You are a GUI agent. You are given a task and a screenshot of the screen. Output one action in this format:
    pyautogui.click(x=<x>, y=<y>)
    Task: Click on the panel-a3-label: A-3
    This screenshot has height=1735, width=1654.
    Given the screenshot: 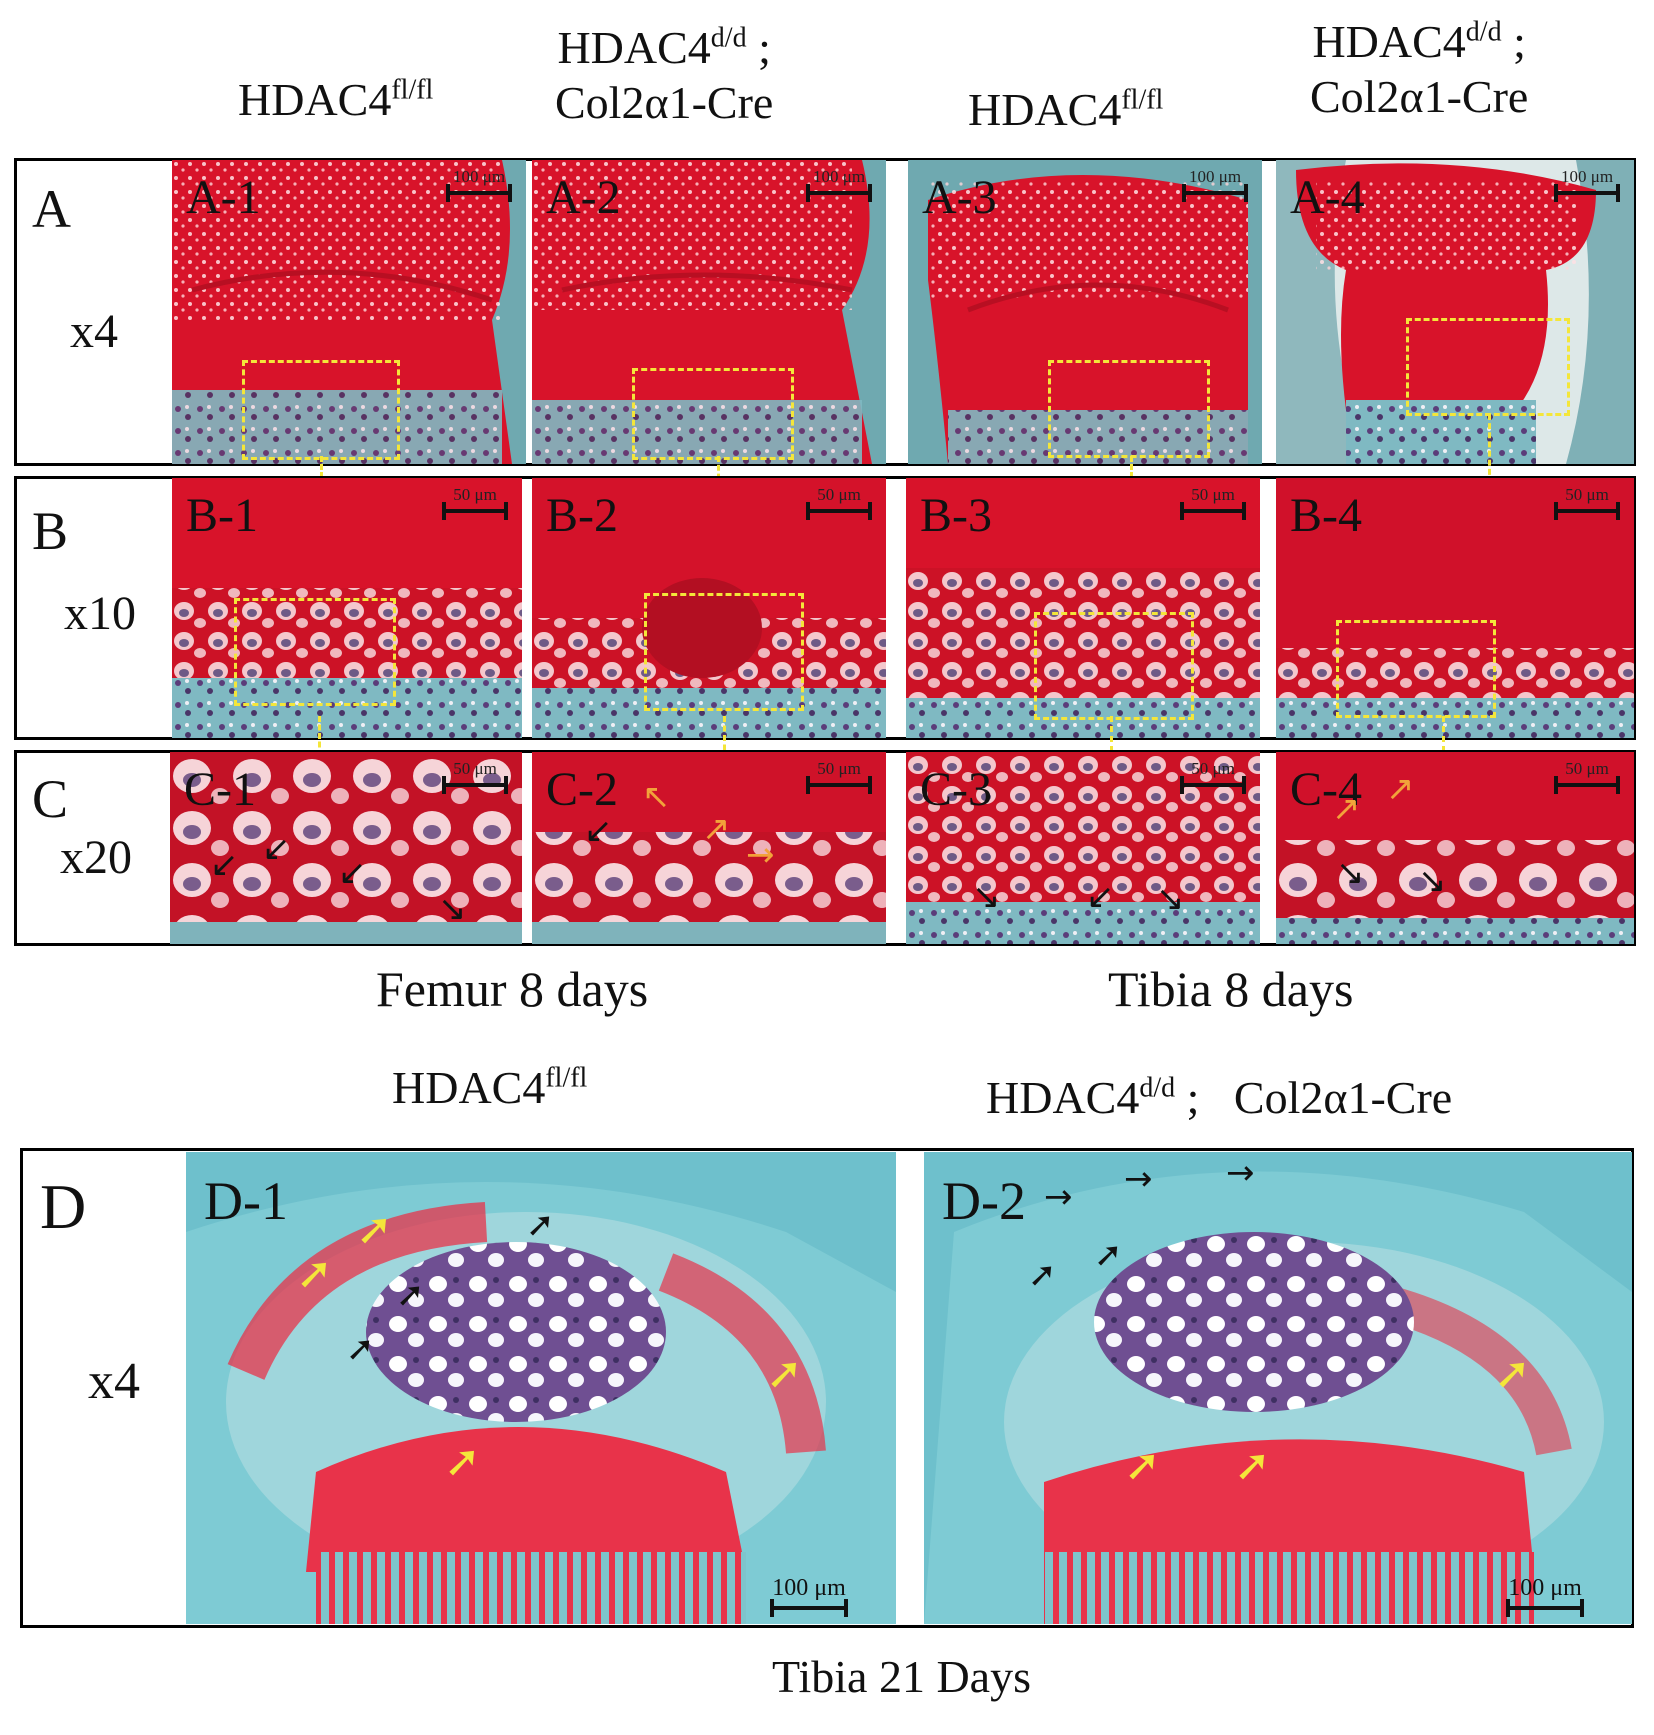 What is the action you would take?
    pyautogui.click(x=959, y=197)
    